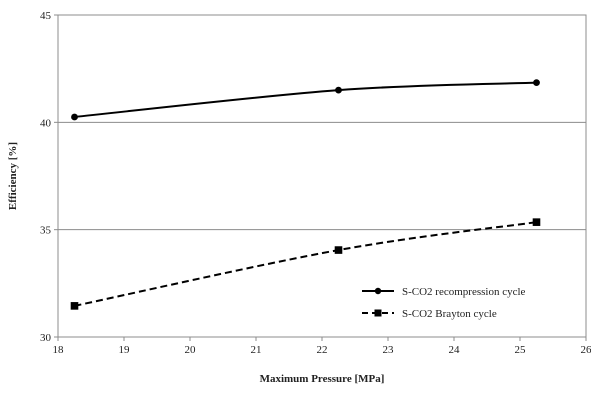  What do you see at coordinates (256, 350) in the screenshot?
I see `x-tick-label: 21` at bounding box center [256, 350].